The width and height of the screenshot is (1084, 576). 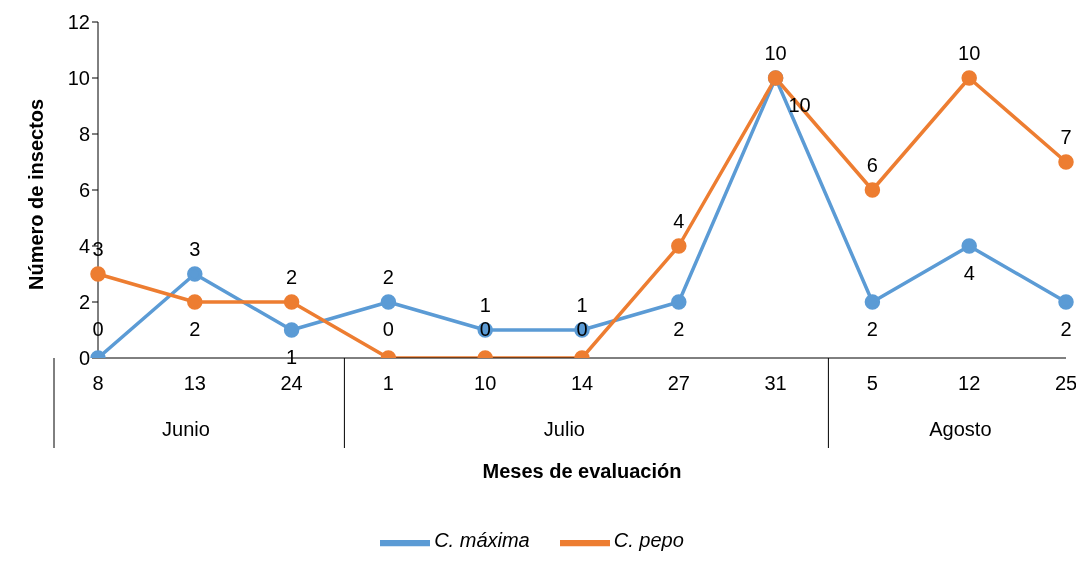 What do you see at coordinates (78, 22) in the screenshot?
I see `y-tick-label: 12` at bounding box center [78, 22].